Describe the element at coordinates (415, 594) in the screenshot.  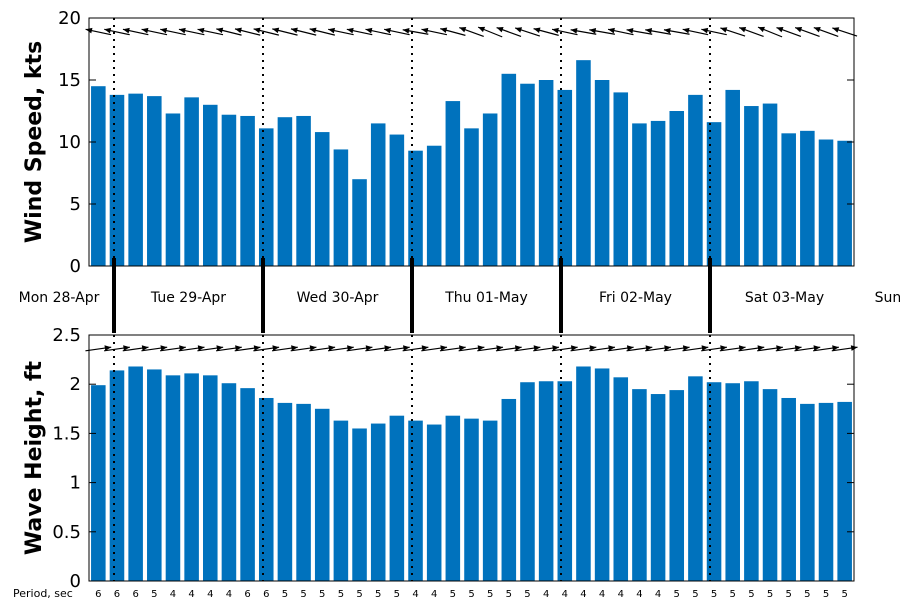
I see `period-label-17: 4` at that location.